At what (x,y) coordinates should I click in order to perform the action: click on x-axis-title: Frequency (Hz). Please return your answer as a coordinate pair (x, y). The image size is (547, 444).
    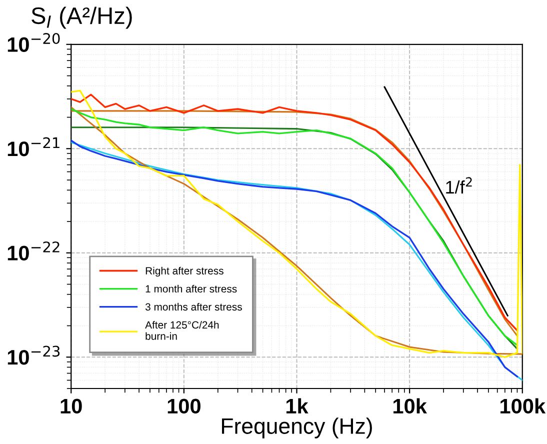
    Looking at the image, I should click on (297, 428).